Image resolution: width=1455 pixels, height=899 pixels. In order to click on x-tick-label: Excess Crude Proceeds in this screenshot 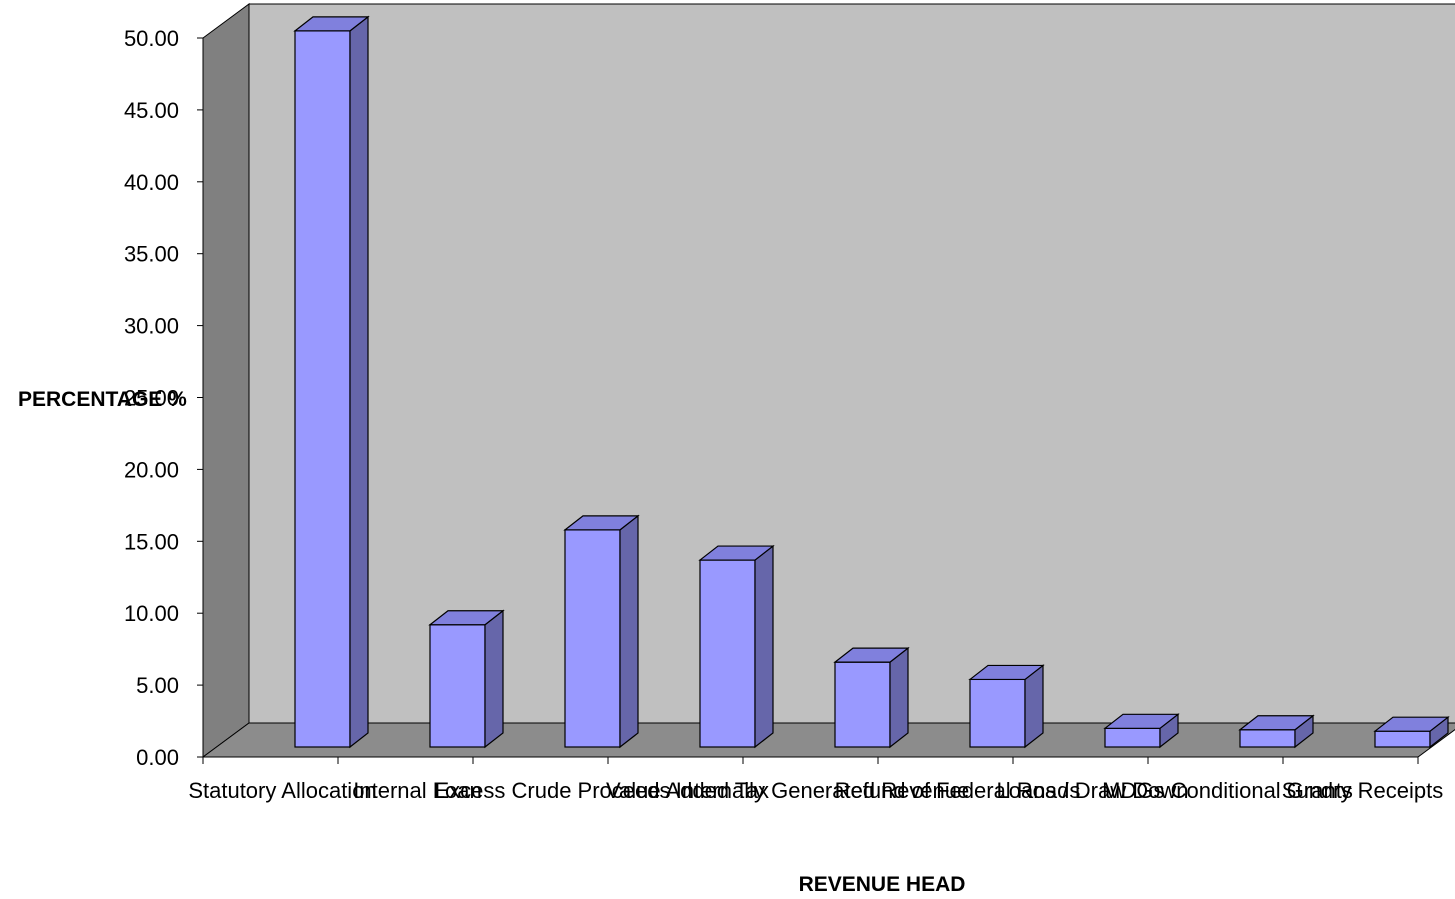, I will do `click(553, 790)`.